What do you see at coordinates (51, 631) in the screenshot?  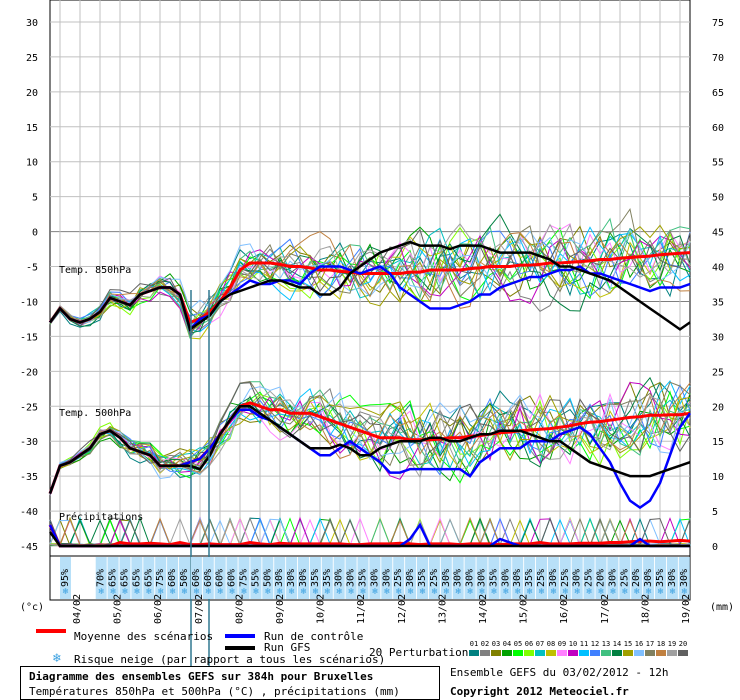 I see `legend-mean` at bounding box center [51, 631].